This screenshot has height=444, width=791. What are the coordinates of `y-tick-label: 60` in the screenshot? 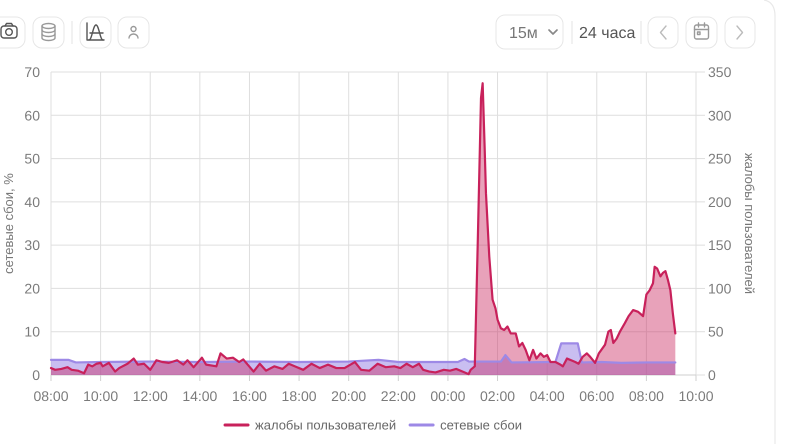 It's located at (32, 115).